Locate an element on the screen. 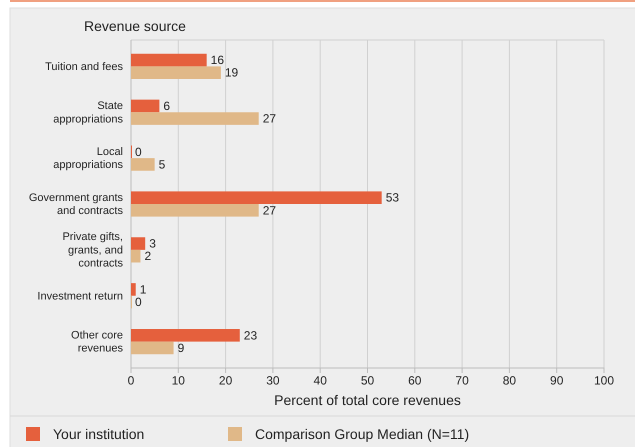 The image size is (635, 447). data-label: 16 is located at coordinates (217, 60).